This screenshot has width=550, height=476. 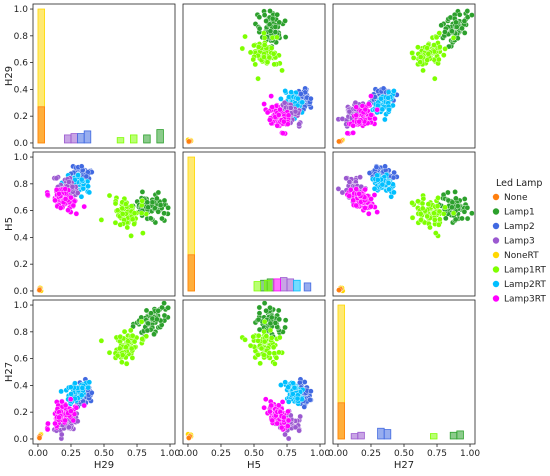 I want to click on y-axis-label: H5, so click(x=9, y=224).